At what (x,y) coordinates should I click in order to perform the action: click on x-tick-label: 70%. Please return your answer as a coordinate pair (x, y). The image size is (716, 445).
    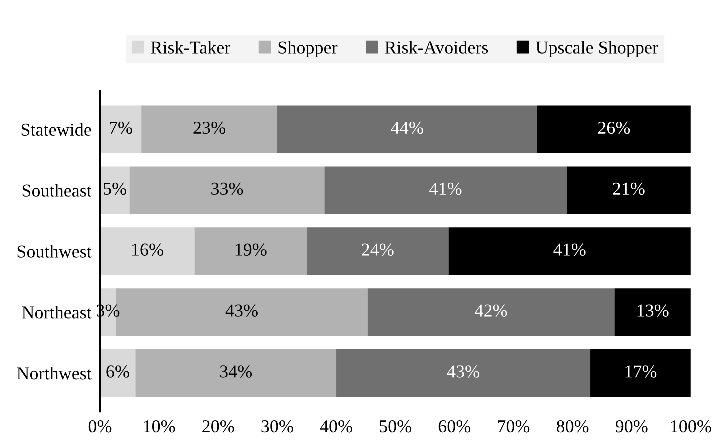
    Looking at the image, I should click on (514, 426).